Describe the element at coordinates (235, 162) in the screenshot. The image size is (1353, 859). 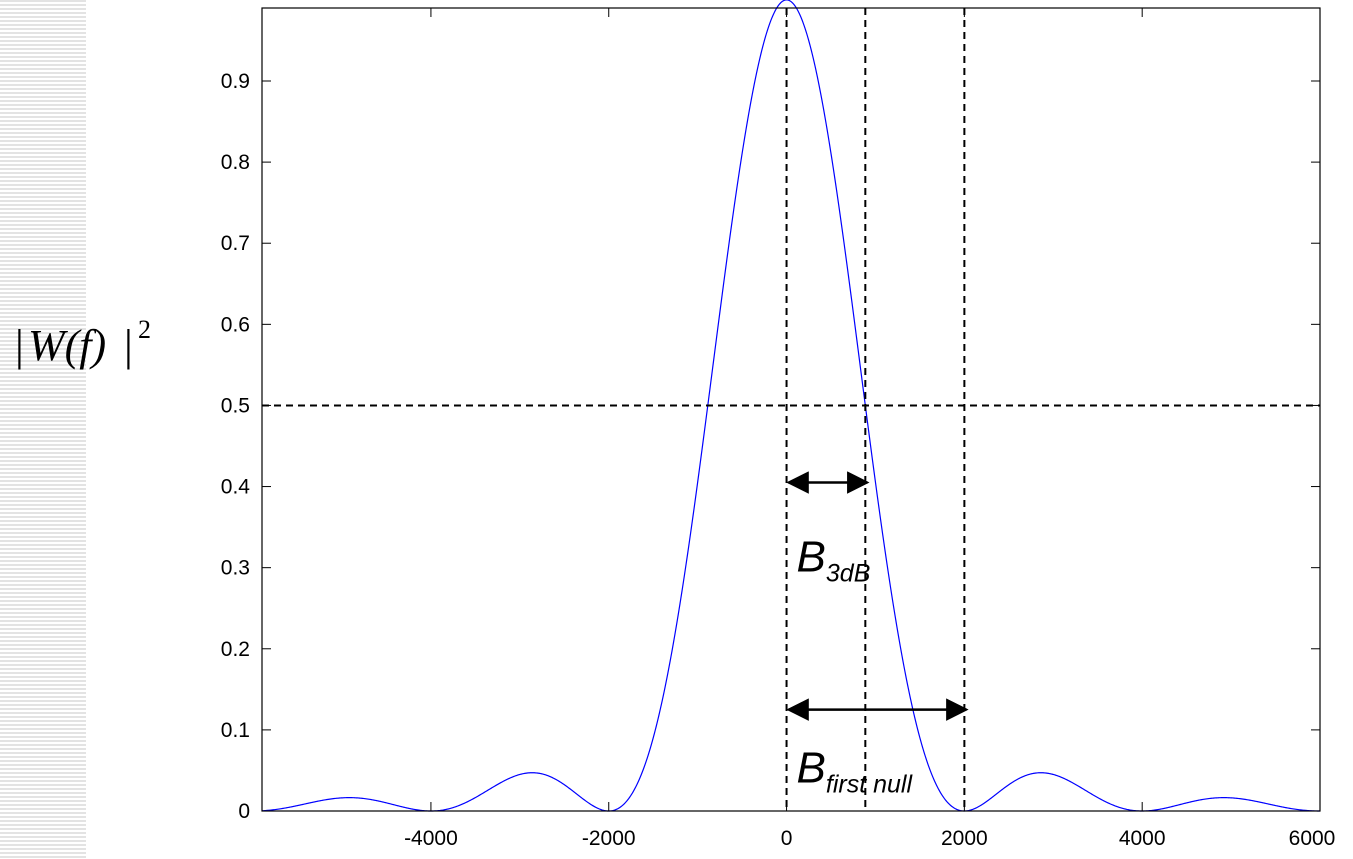
I see `y-tick-label: 0.8` at that location.